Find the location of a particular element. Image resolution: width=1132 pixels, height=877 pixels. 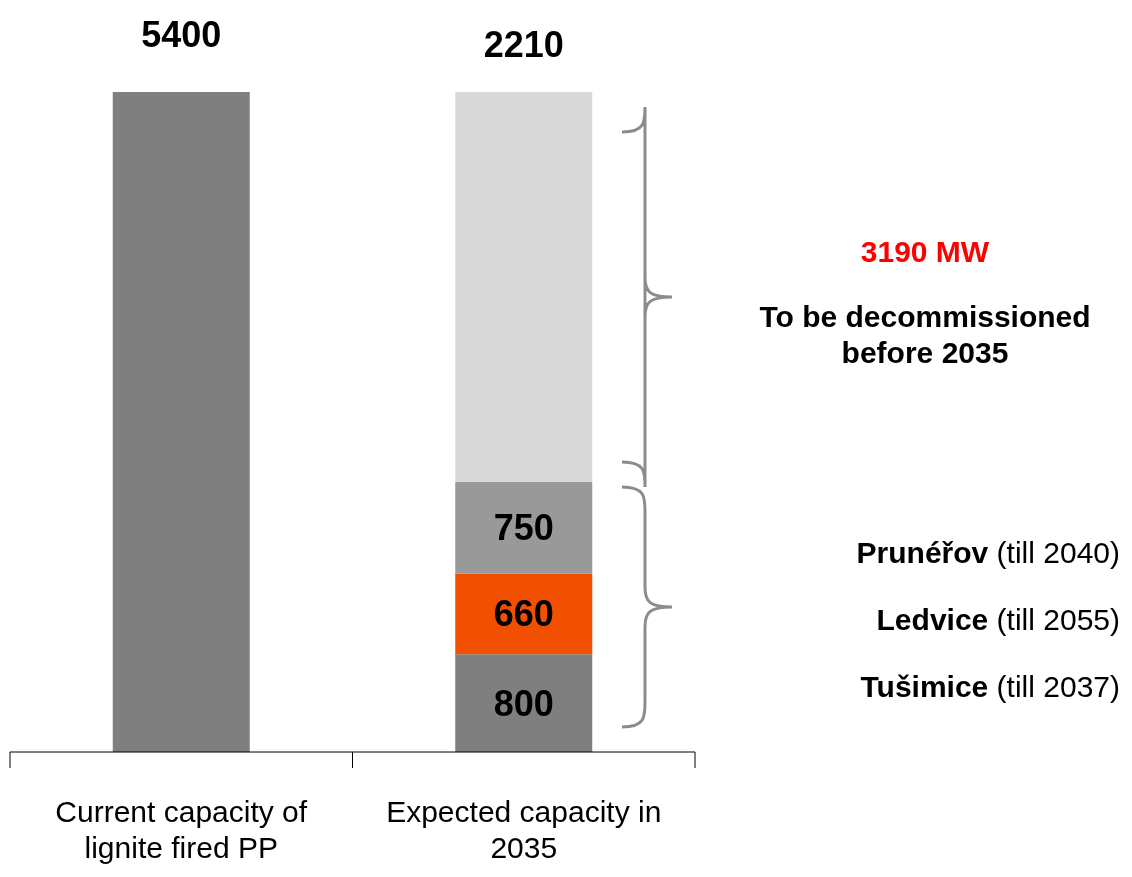

text: Prunéřov (till 2040) is located at coordinates (988, 552).